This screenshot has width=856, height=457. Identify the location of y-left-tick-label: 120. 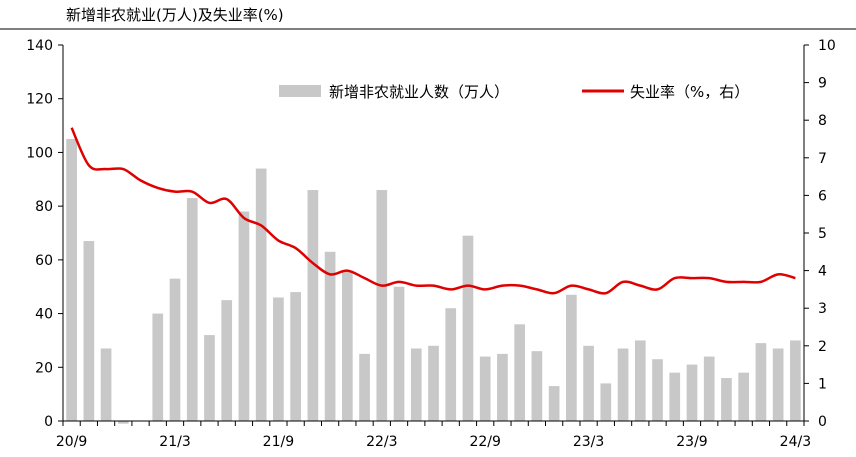
(39, 100).